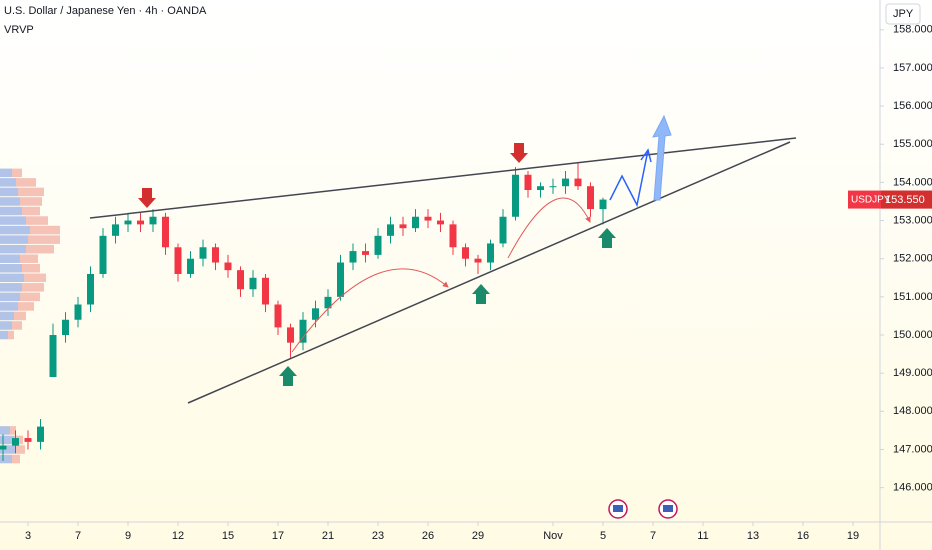 This screenshot has width=932, height=550. What do you see at coordinates (803, 536) in the screenshot?
I see `x-tick-label: 16` at bounding box center [803, 536].